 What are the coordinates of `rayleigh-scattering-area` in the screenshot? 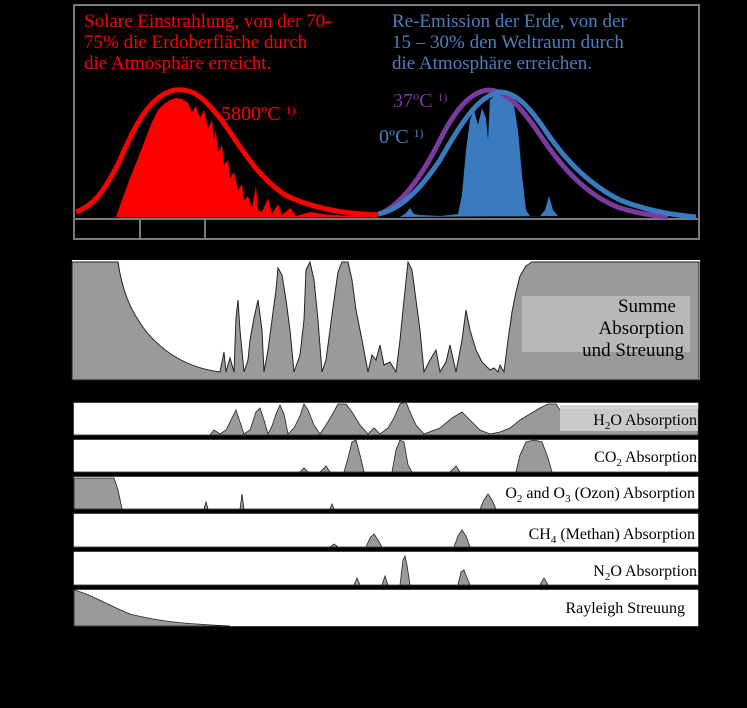 It's located at (152, 608).